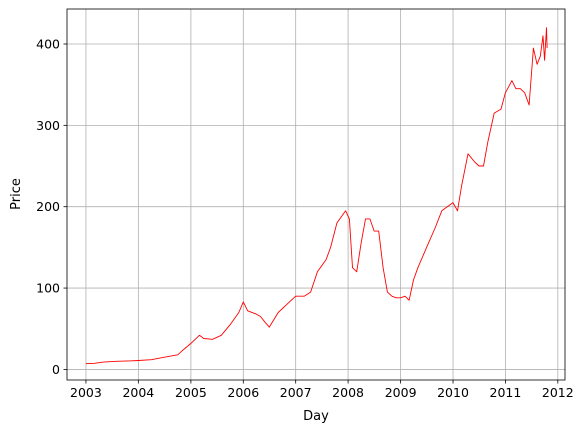  I want to click on y-axis-ticks: 0 100 200 300 400, so click(51, 206).